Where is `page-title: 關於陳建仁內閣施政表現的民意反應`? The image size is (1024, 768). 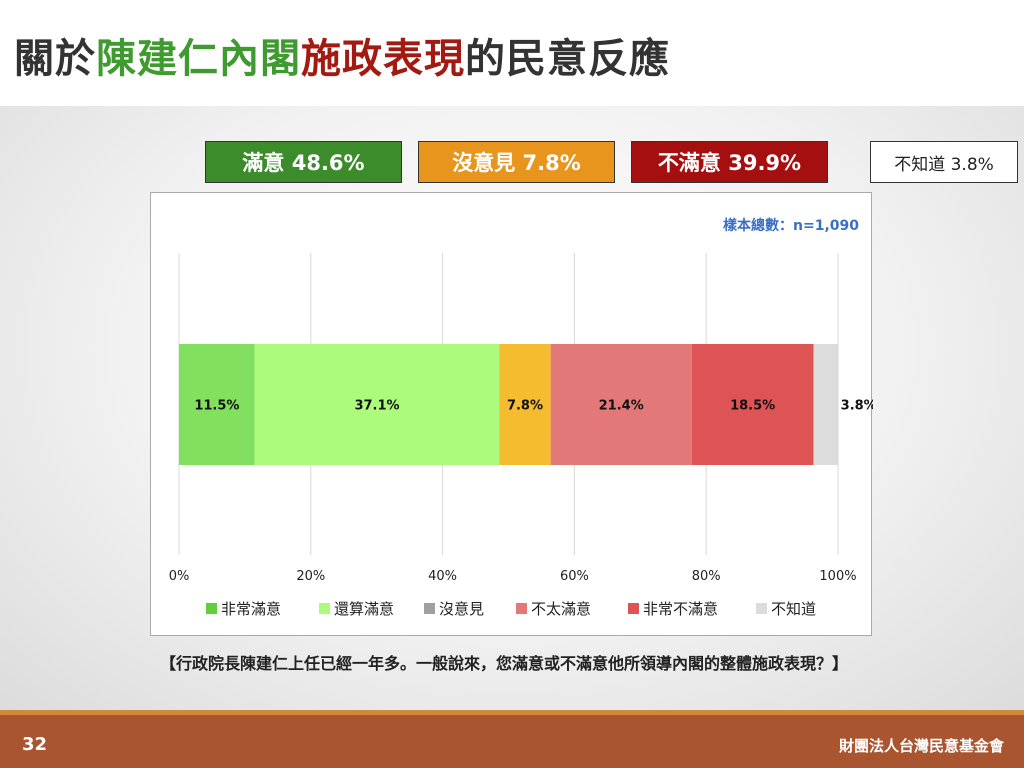
page-title: 關於陳建仁內閣施政表現的民意反應 is located at coordinates (342, 55).